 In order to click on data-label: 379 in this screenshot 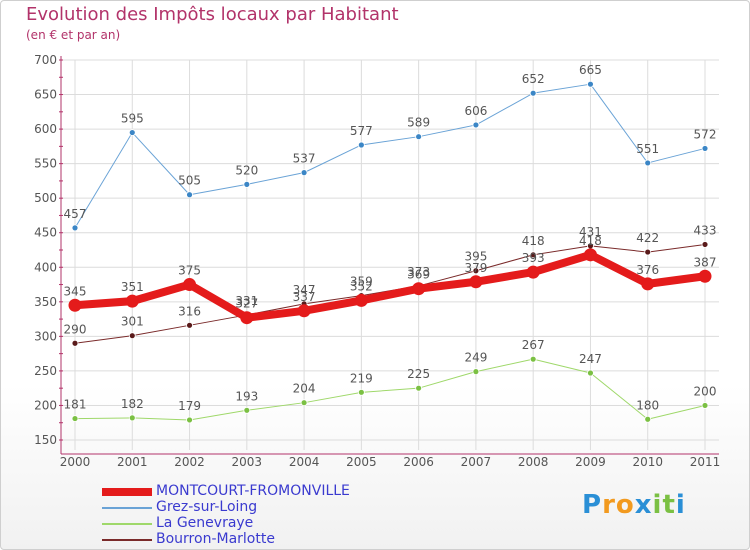, I will do `click(475, 268)`.